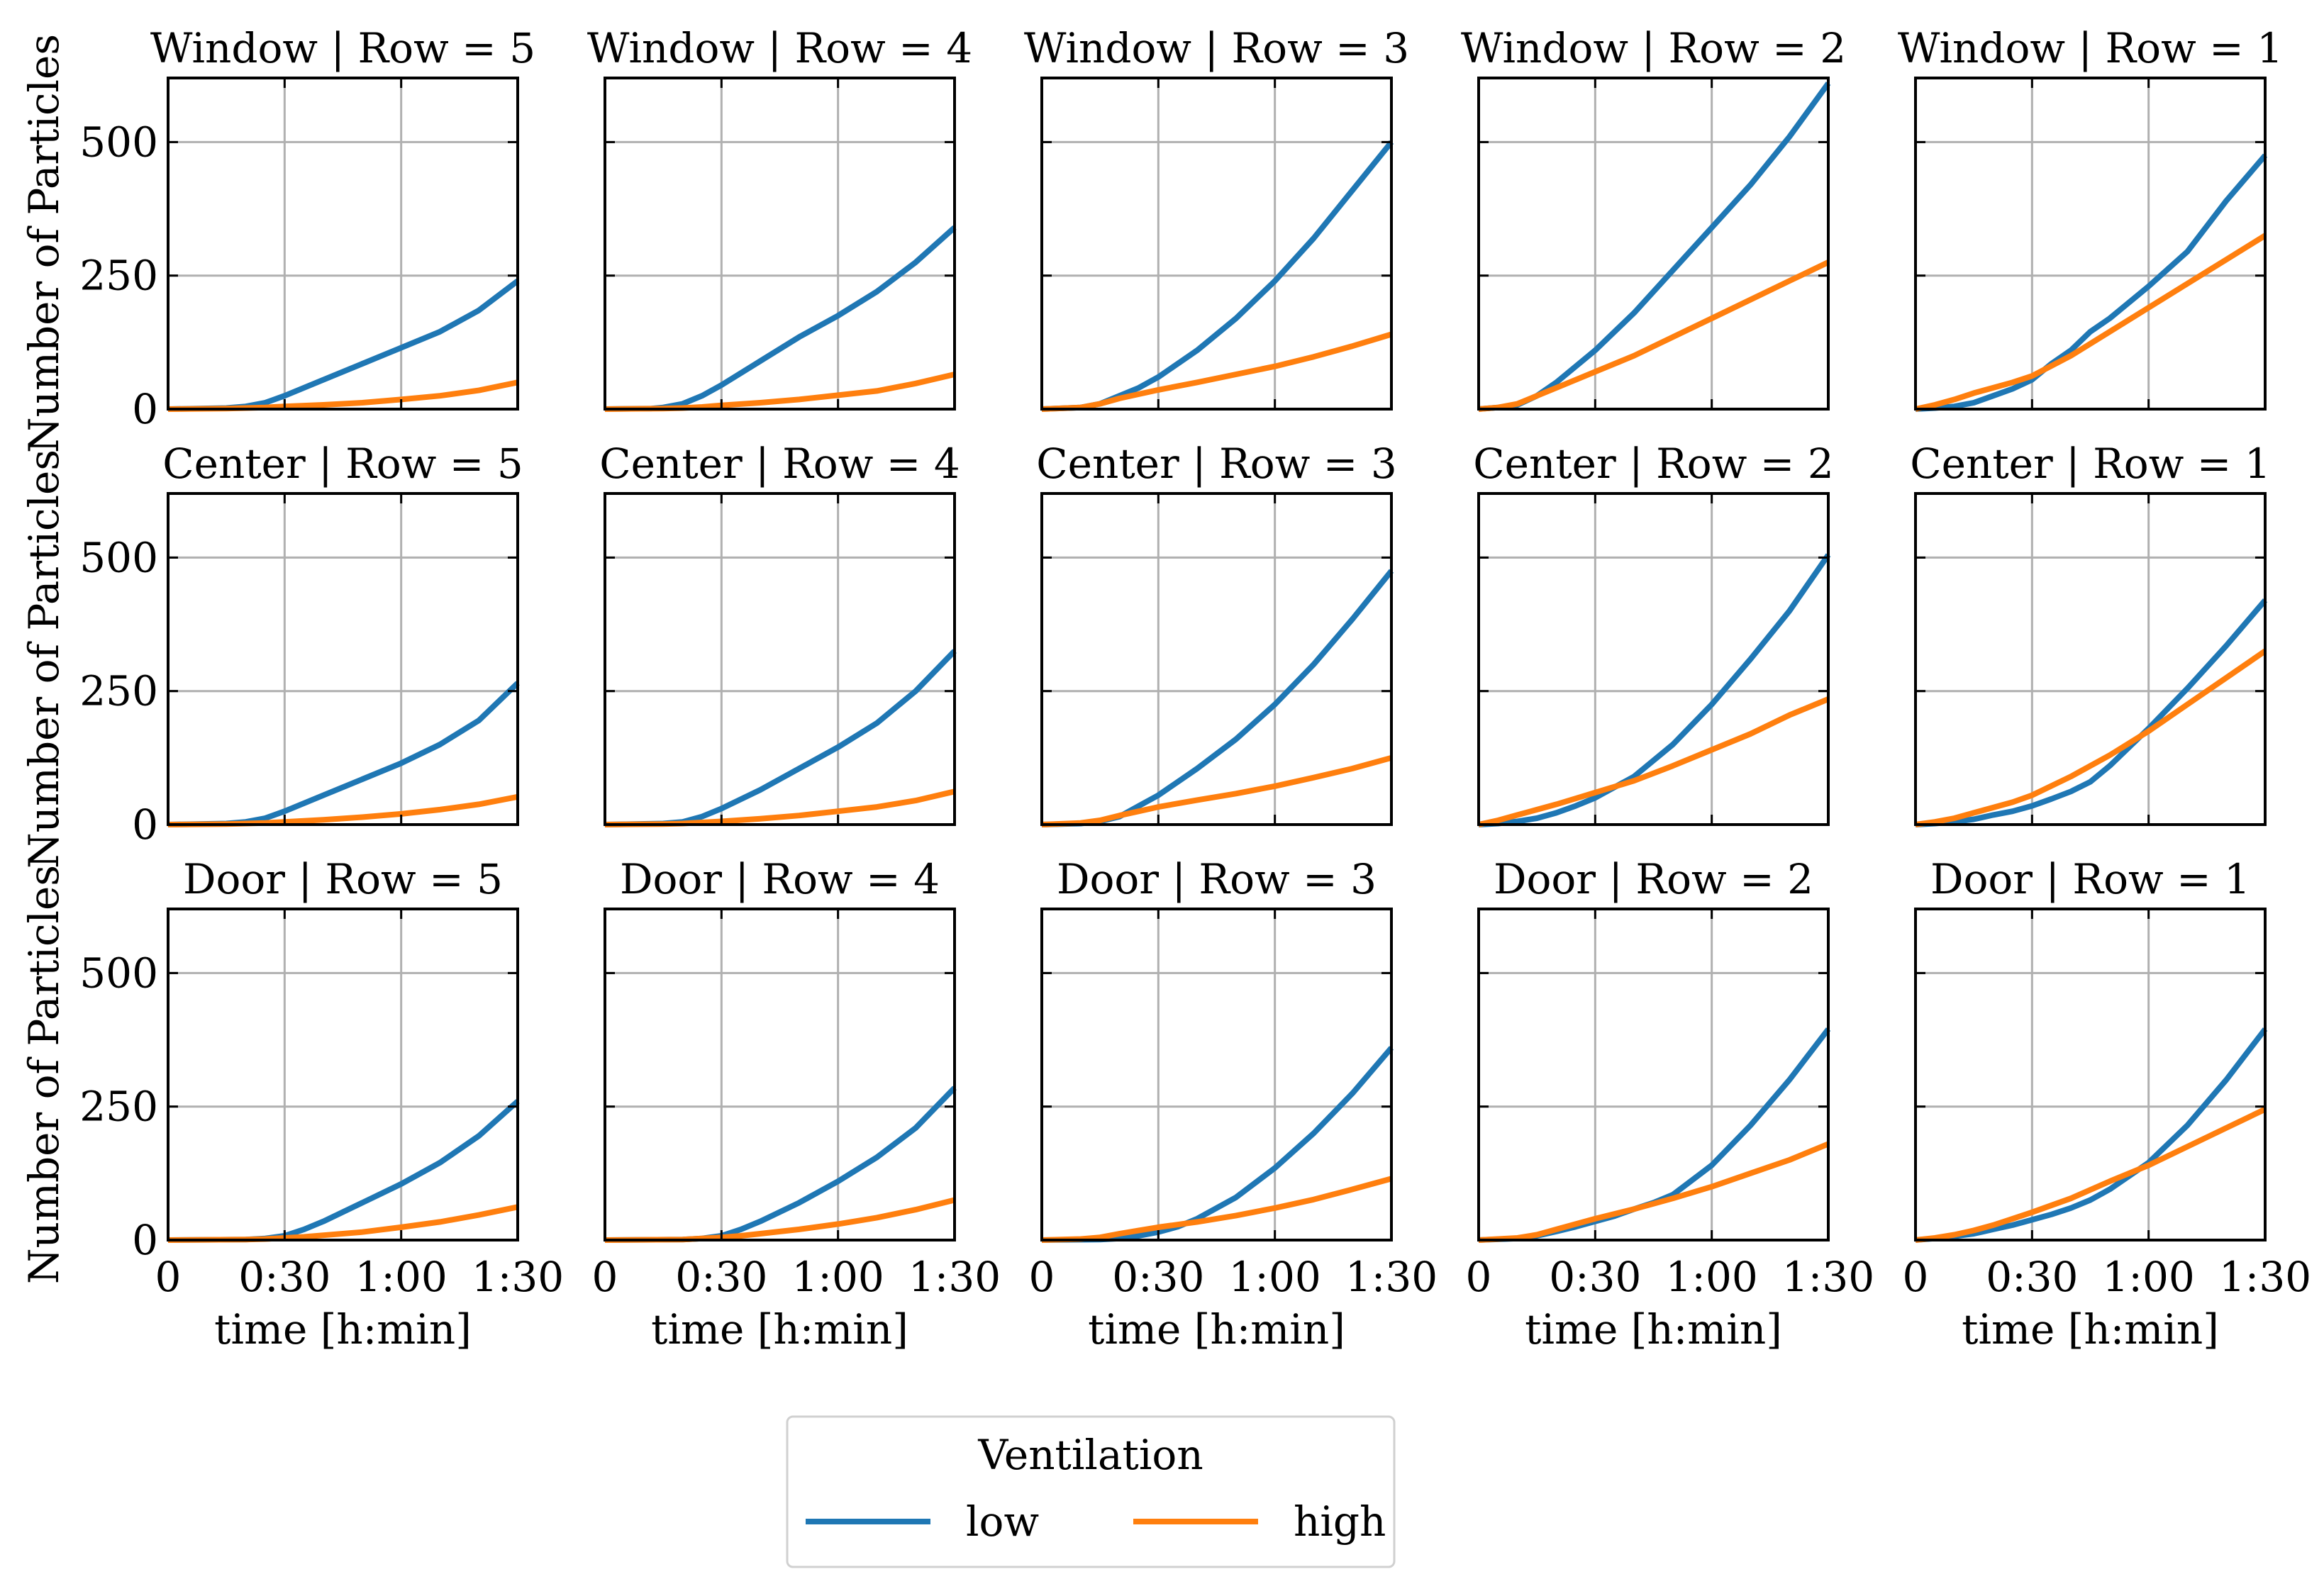 The height and width of the screenshot is (1596, 2324). Describe the element at coordinates (342, 48) in the screenshot. I see `panel-title: Window | Row = 5` at that location.